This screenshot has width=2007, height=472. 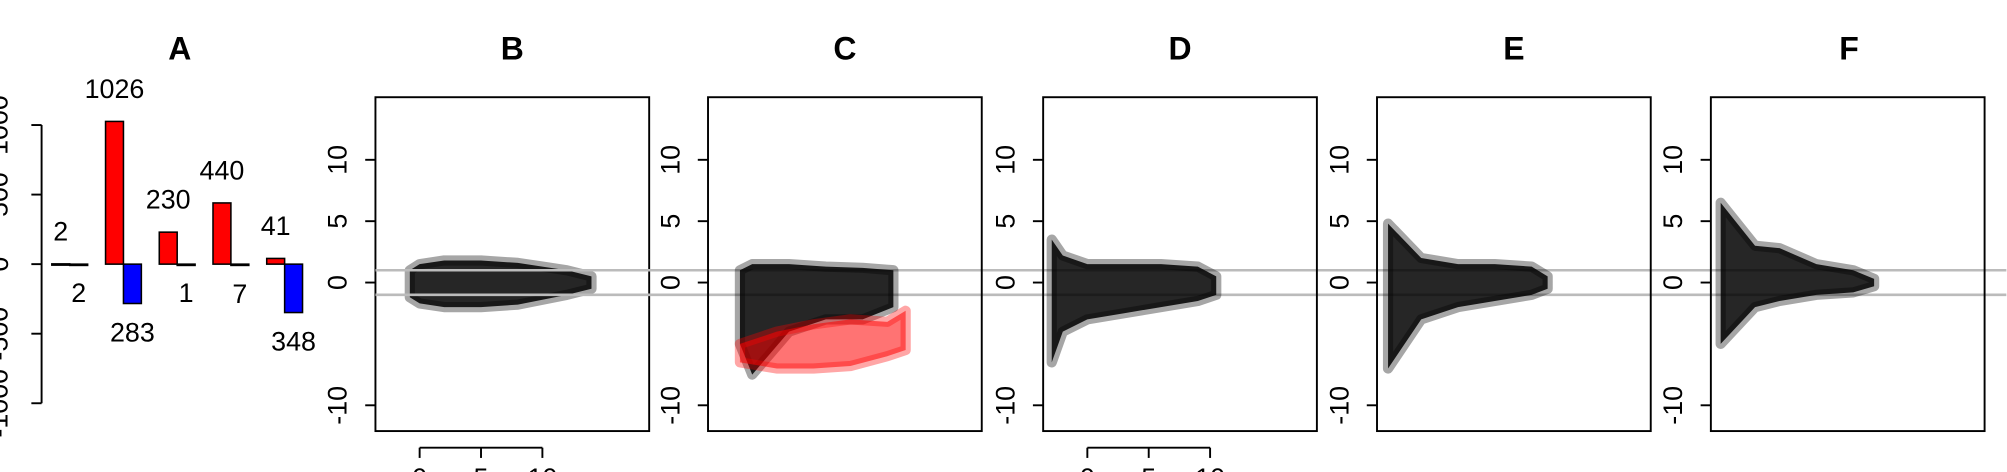 What do you see at coordinates (115, 89) in the screenshot?
I see `data-label: 1026` at bounding box center [115, 89].